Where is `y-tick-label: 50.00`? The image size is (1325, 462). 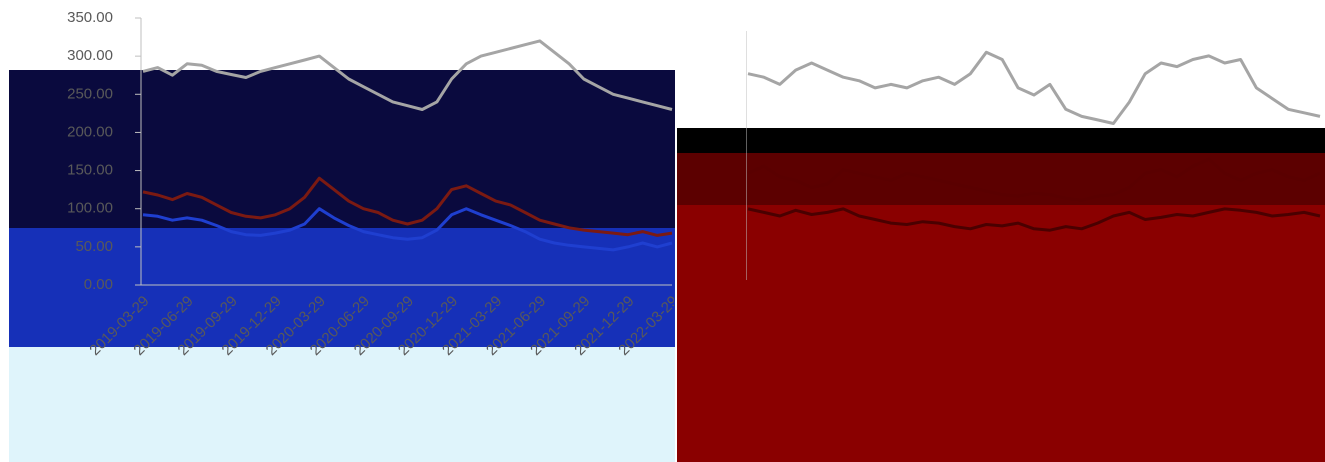 y-tick-label: 50.00 is located at coordinates (94, 246).